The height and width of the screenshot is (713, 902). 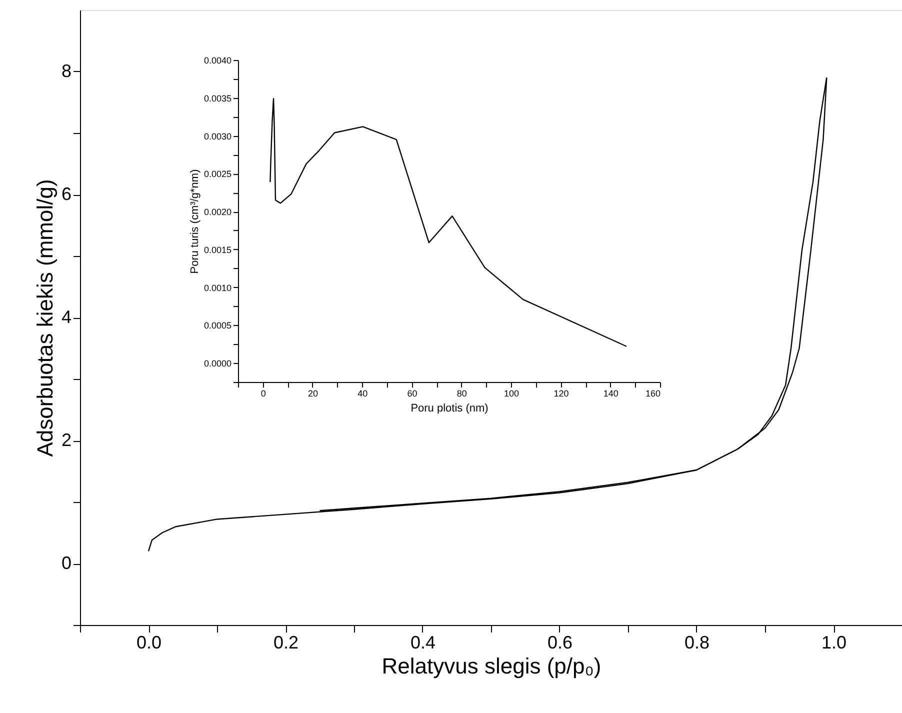 I want to click on y-tick-label: 0.0005, so click(x=218, y=325).